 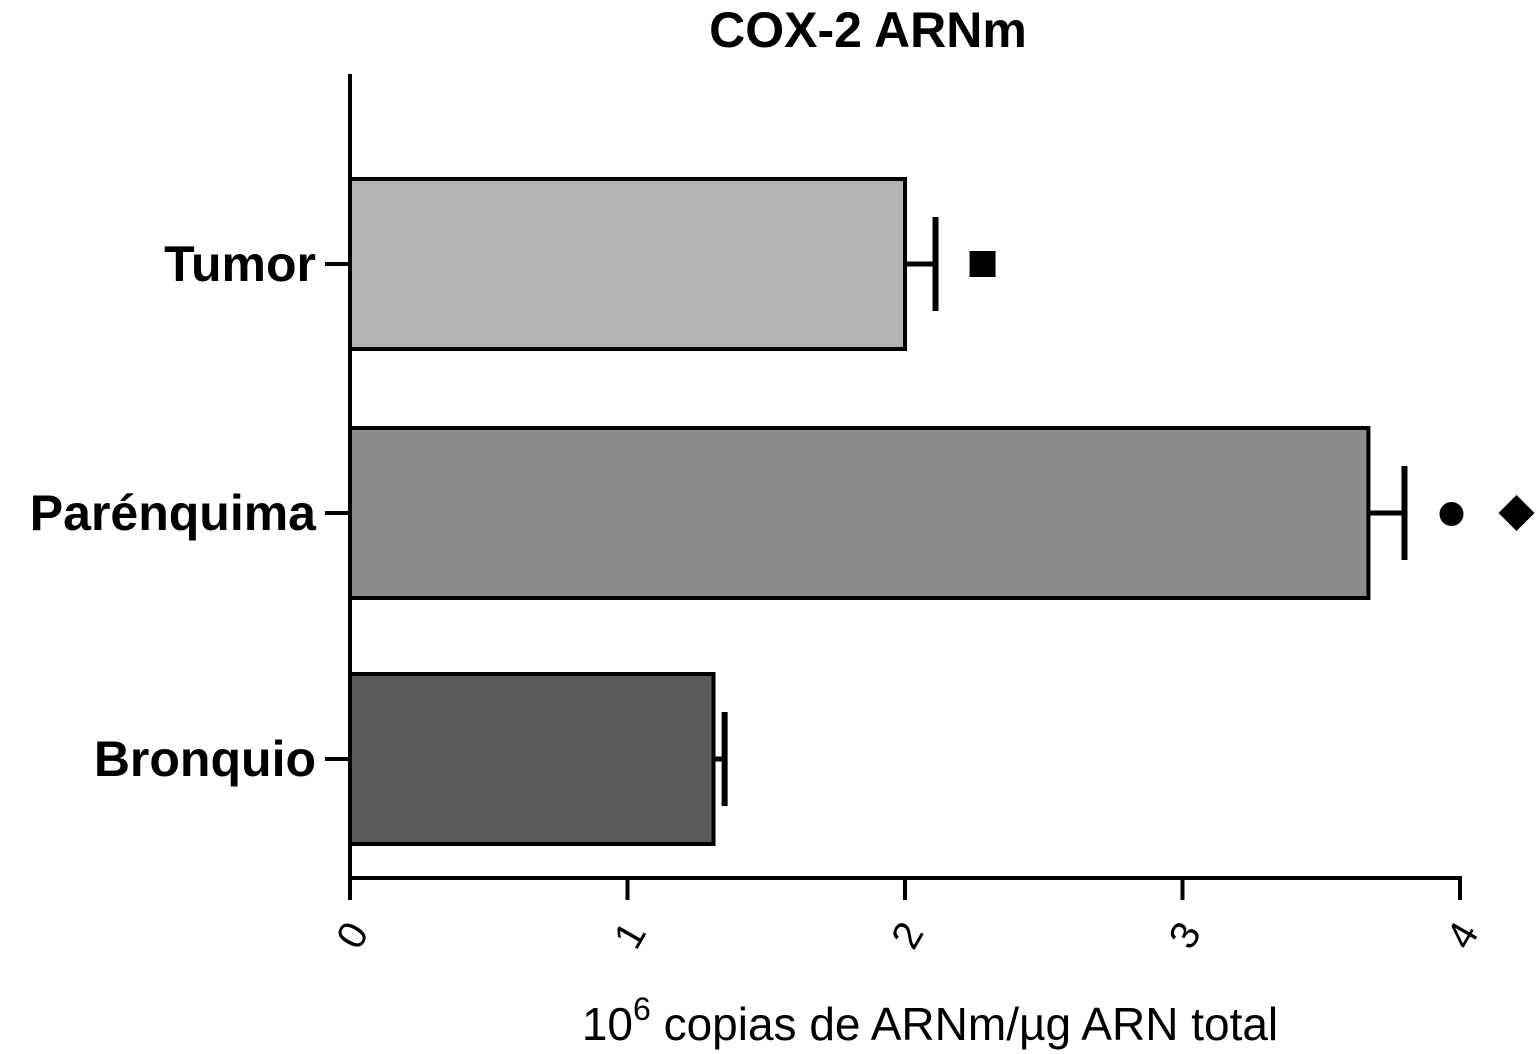 I want to click on significance-marker-circle, so click(x=1451, y=514).